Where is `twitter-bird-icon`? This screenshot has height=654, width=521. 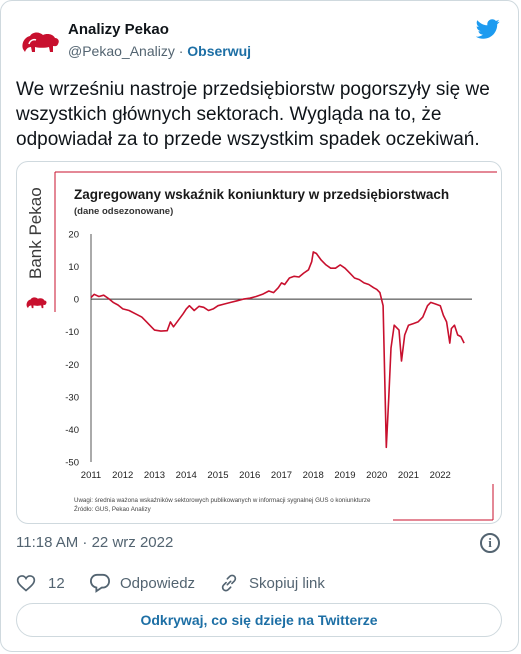
twitter-bird-icon is located at coordinates (488, 29).